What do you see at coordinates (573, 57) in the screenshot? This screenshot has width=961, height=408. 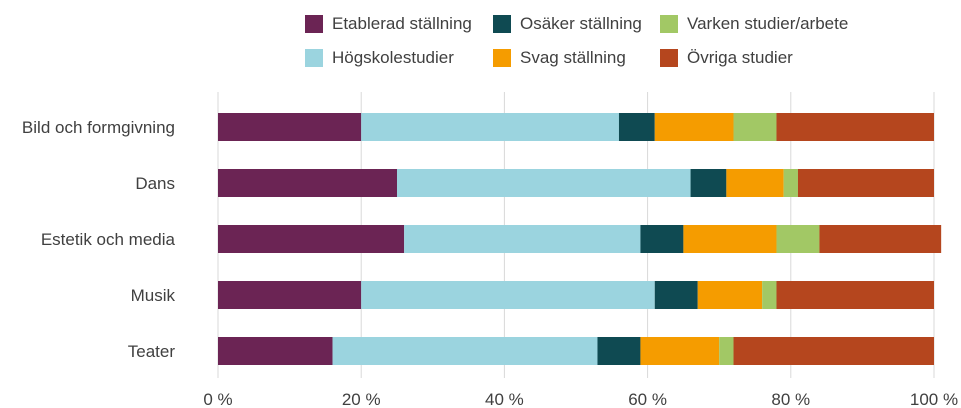 I see `legend-label: Svag ställning` at bounding box center [573, 57].